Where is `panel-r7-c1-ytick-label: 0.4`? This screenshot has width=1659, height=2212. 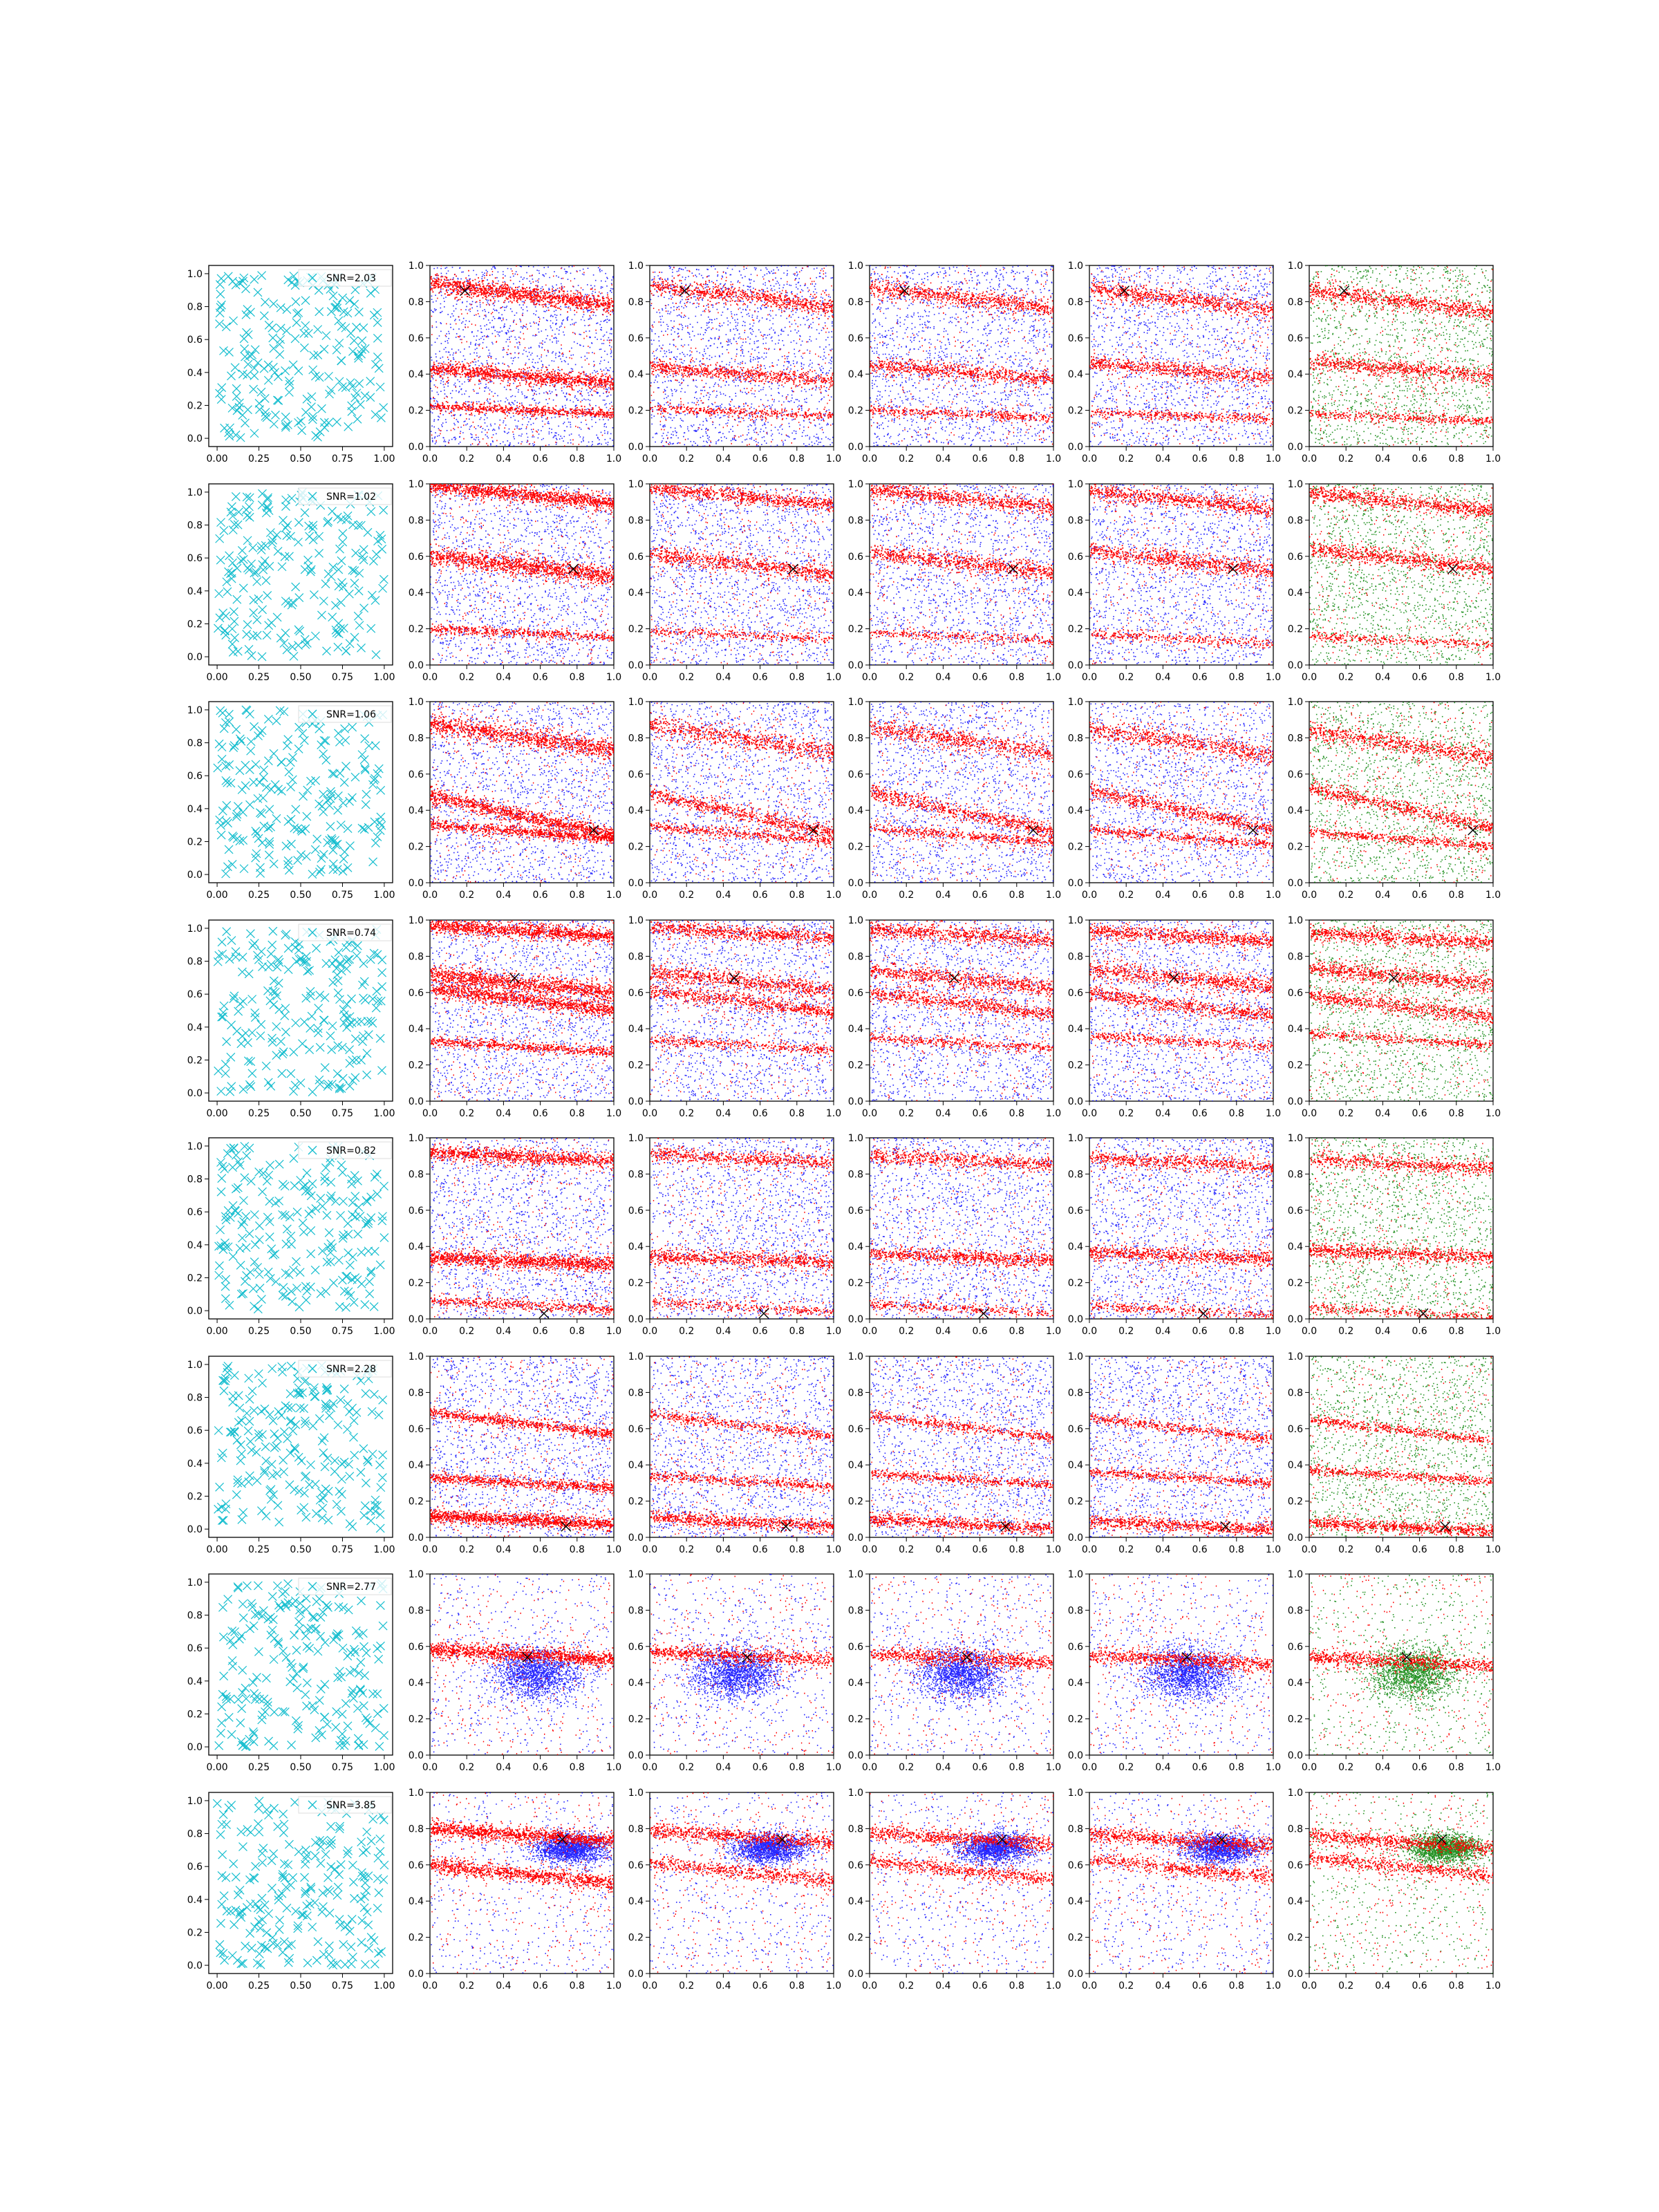 panel-r7-c1-ytick-label: 0.4 is located at coordinates (195, 1681).